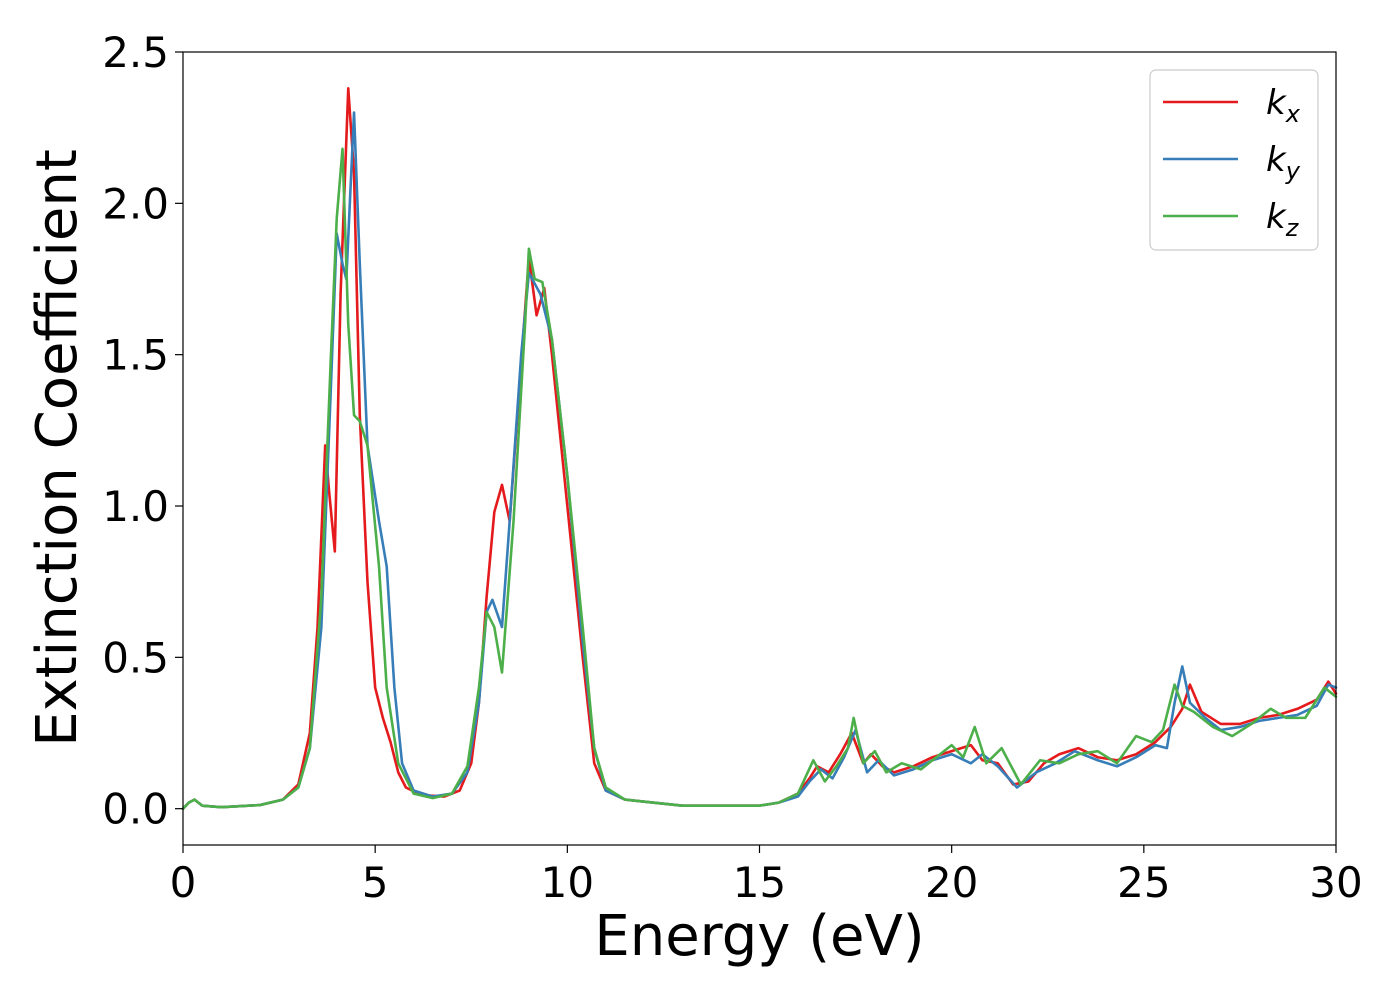 This screenshot has width=1400, height=1000. I want to click on x-tick-label: 15, so click(759, 882).